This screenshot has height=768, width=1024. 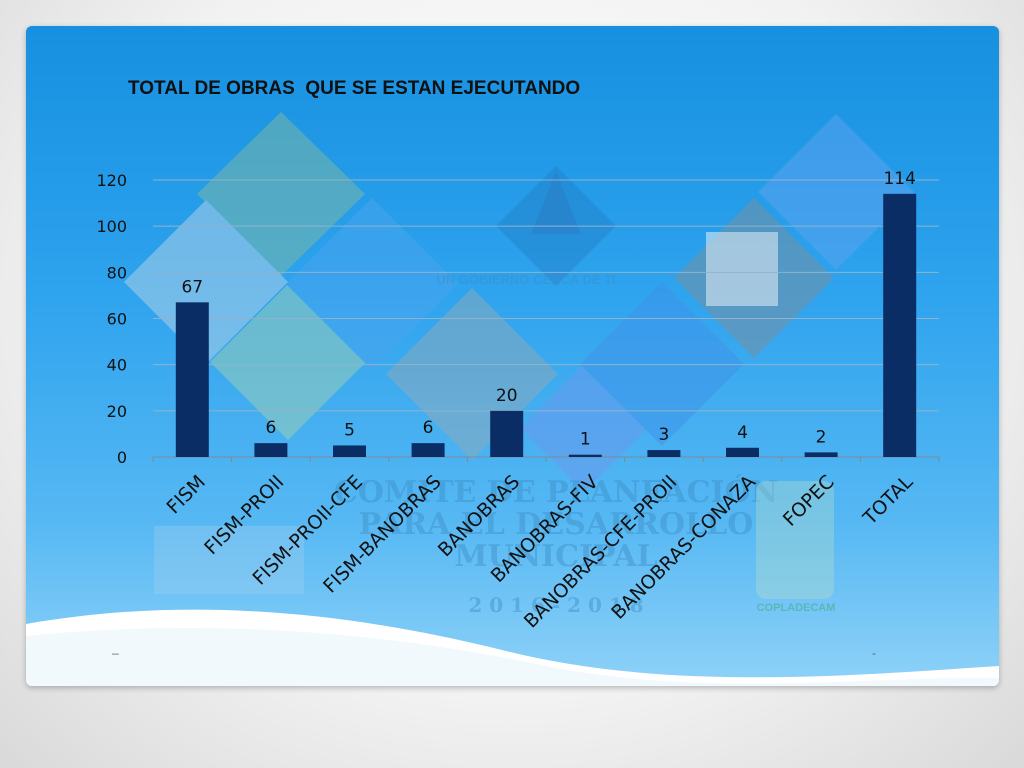 I want to click on data-label: 5, so click(x=349, y=430).